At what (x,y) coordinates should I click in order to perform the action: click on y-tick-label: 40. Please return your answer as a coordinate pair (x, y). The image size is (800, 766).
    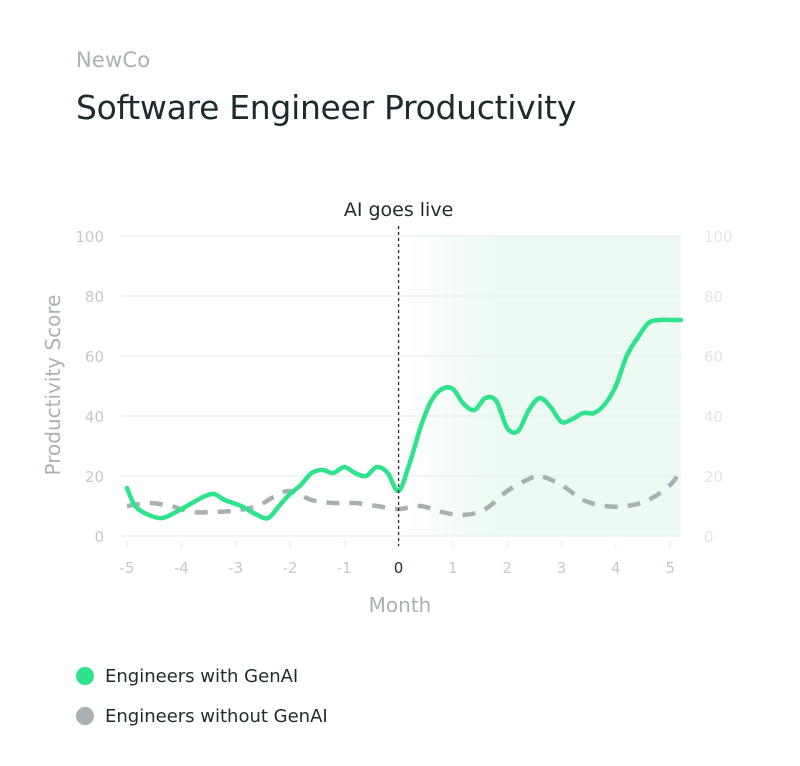
    Looking at the image, I should click on (94, 417).